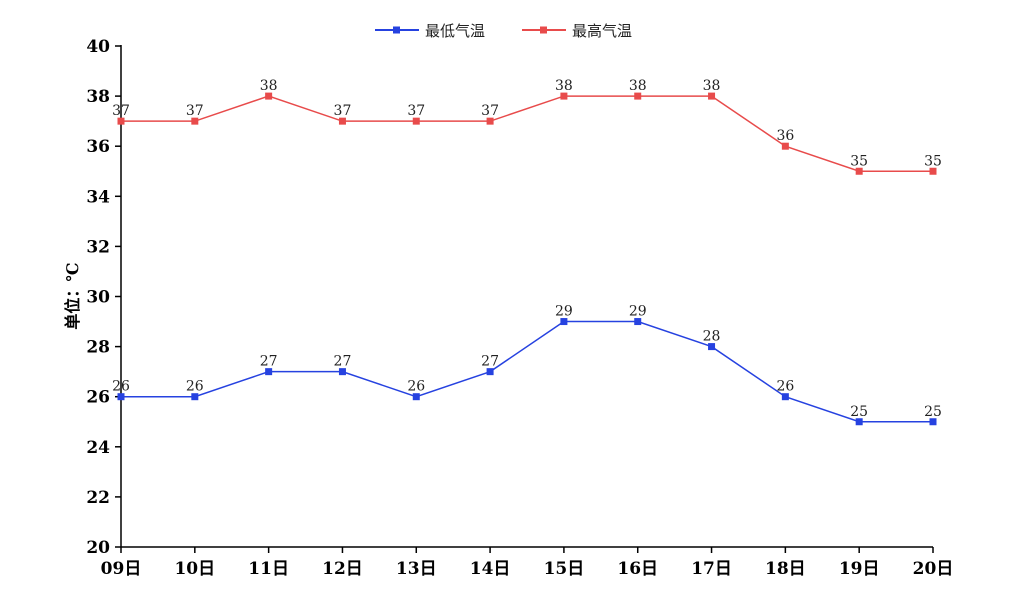 This screenshot has width=1019, height=591. What do you see at coordinates (564, 569) in the screenshot?
I see `x-tick-label: 15日` at bounding box center [564, 569].